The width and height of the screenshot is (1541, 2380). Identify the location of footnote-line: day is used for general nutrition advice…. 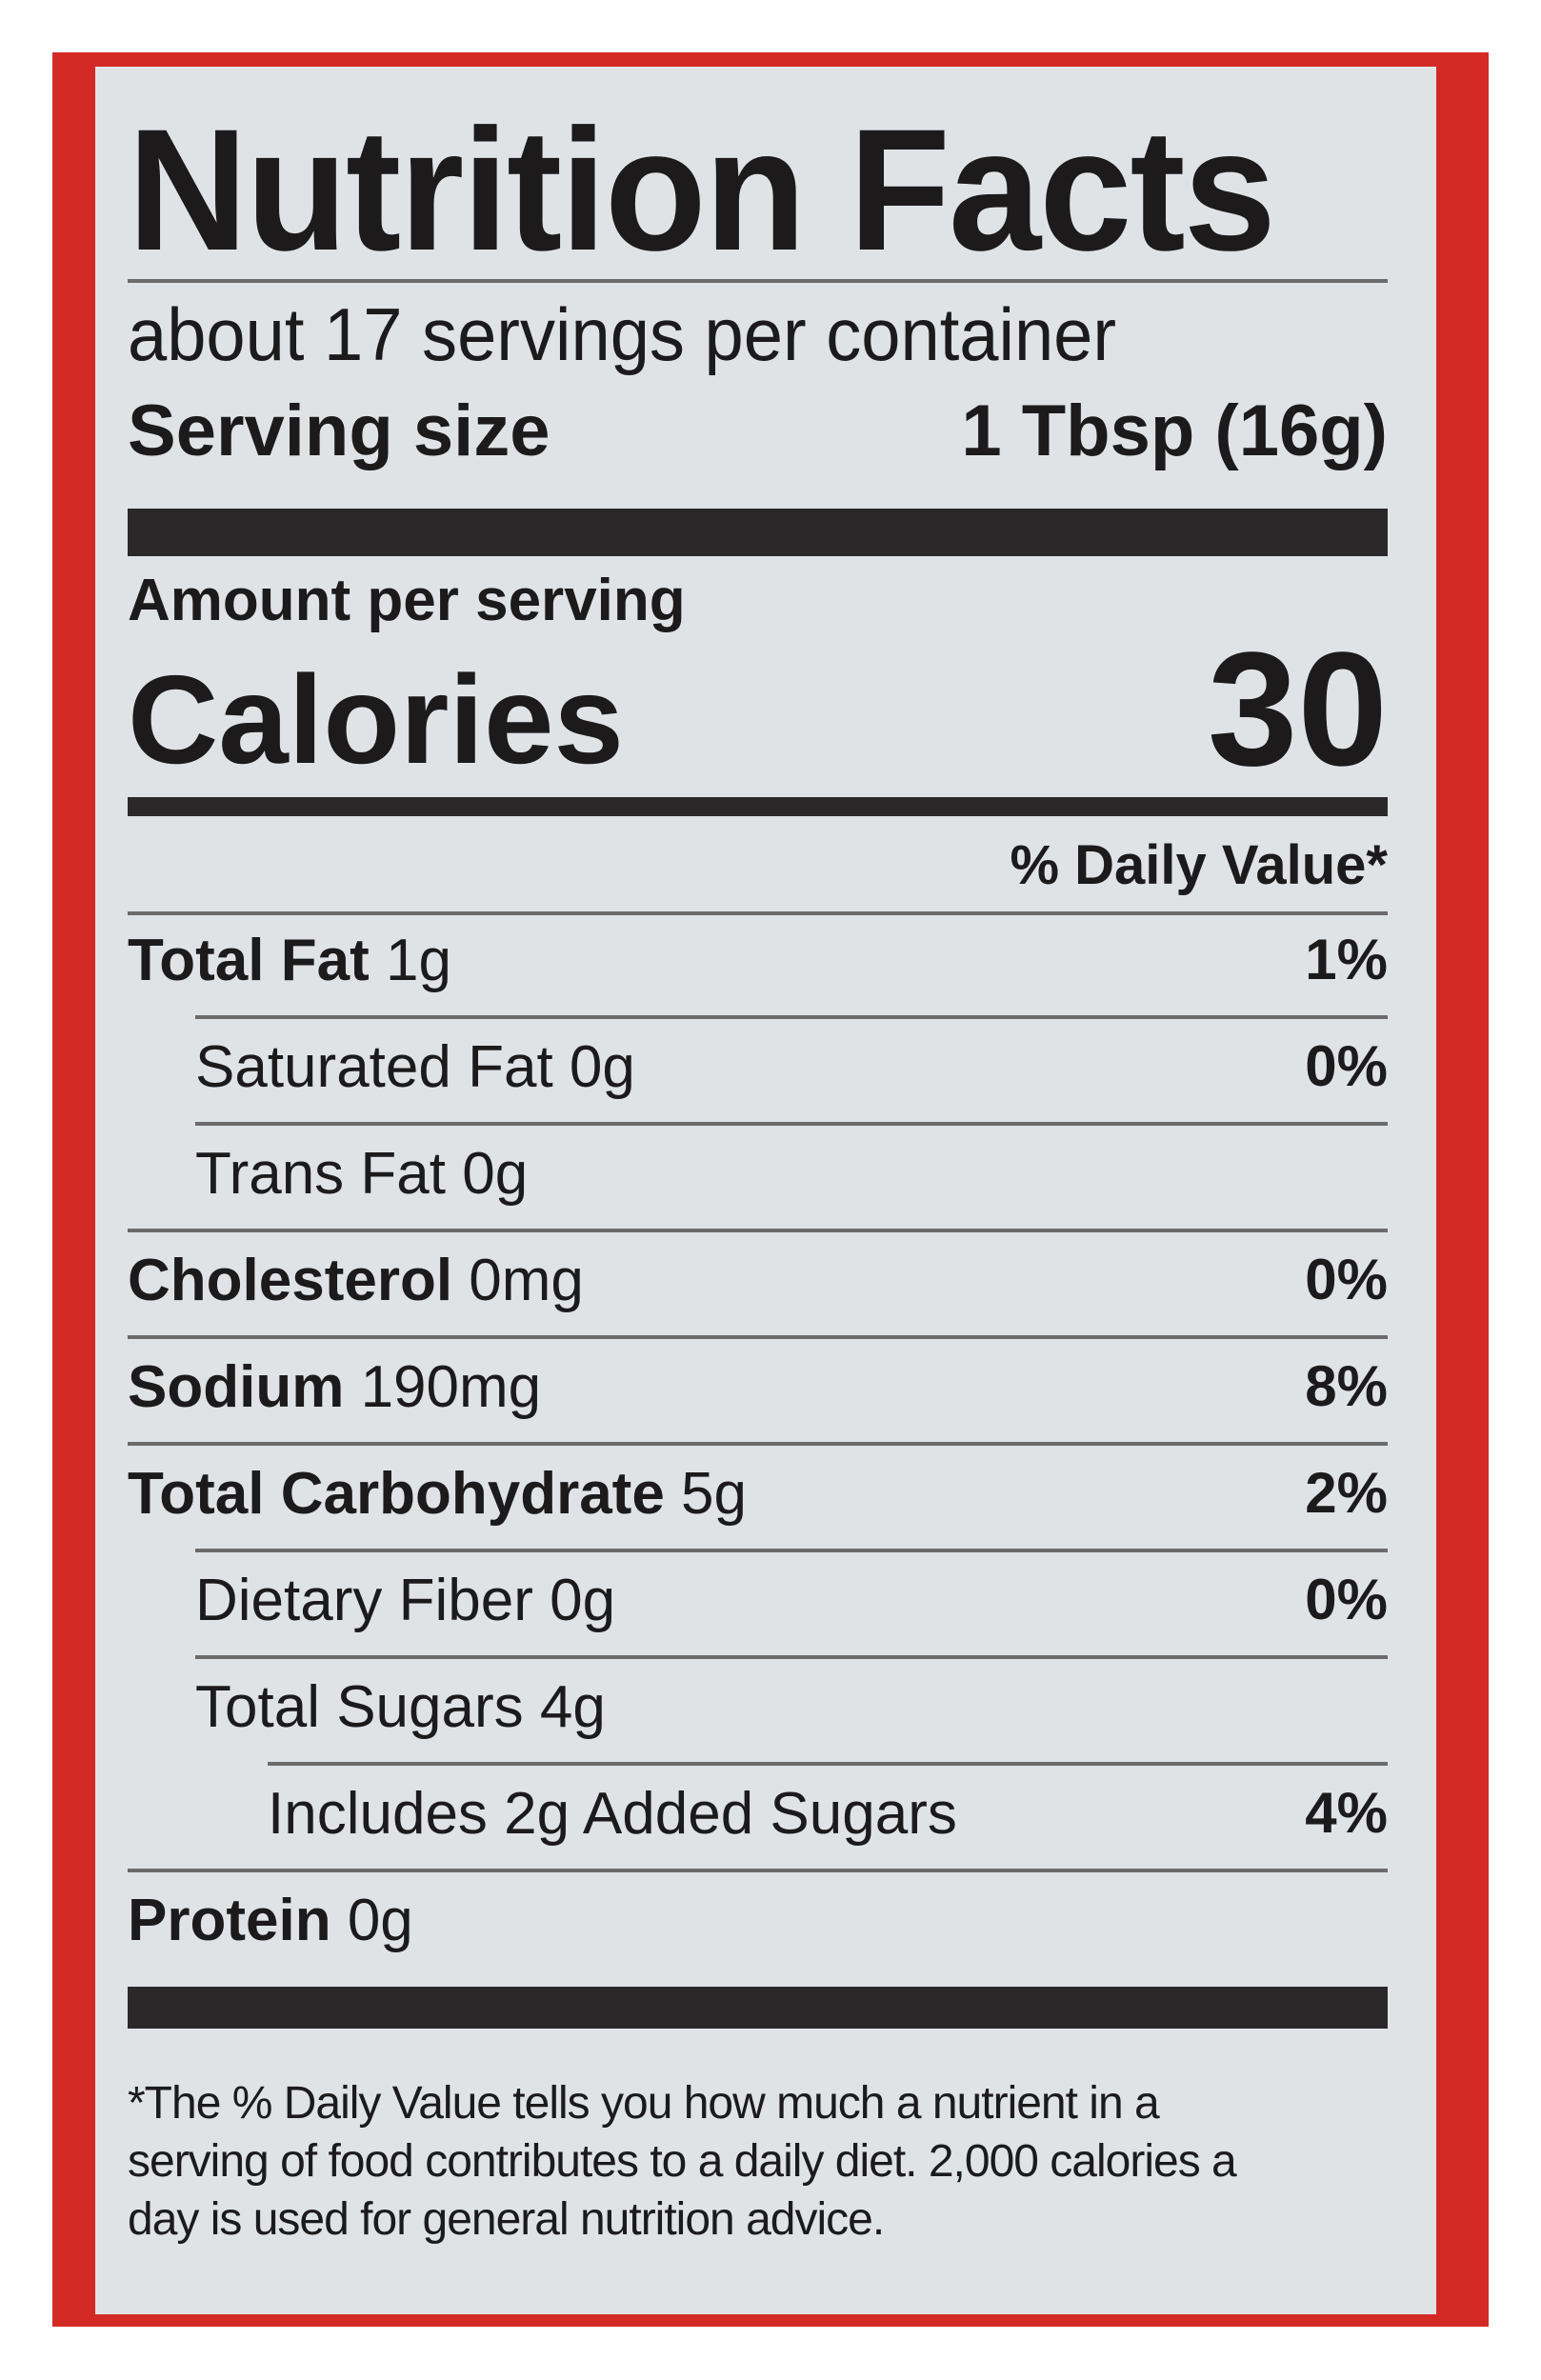
(506, 2219).